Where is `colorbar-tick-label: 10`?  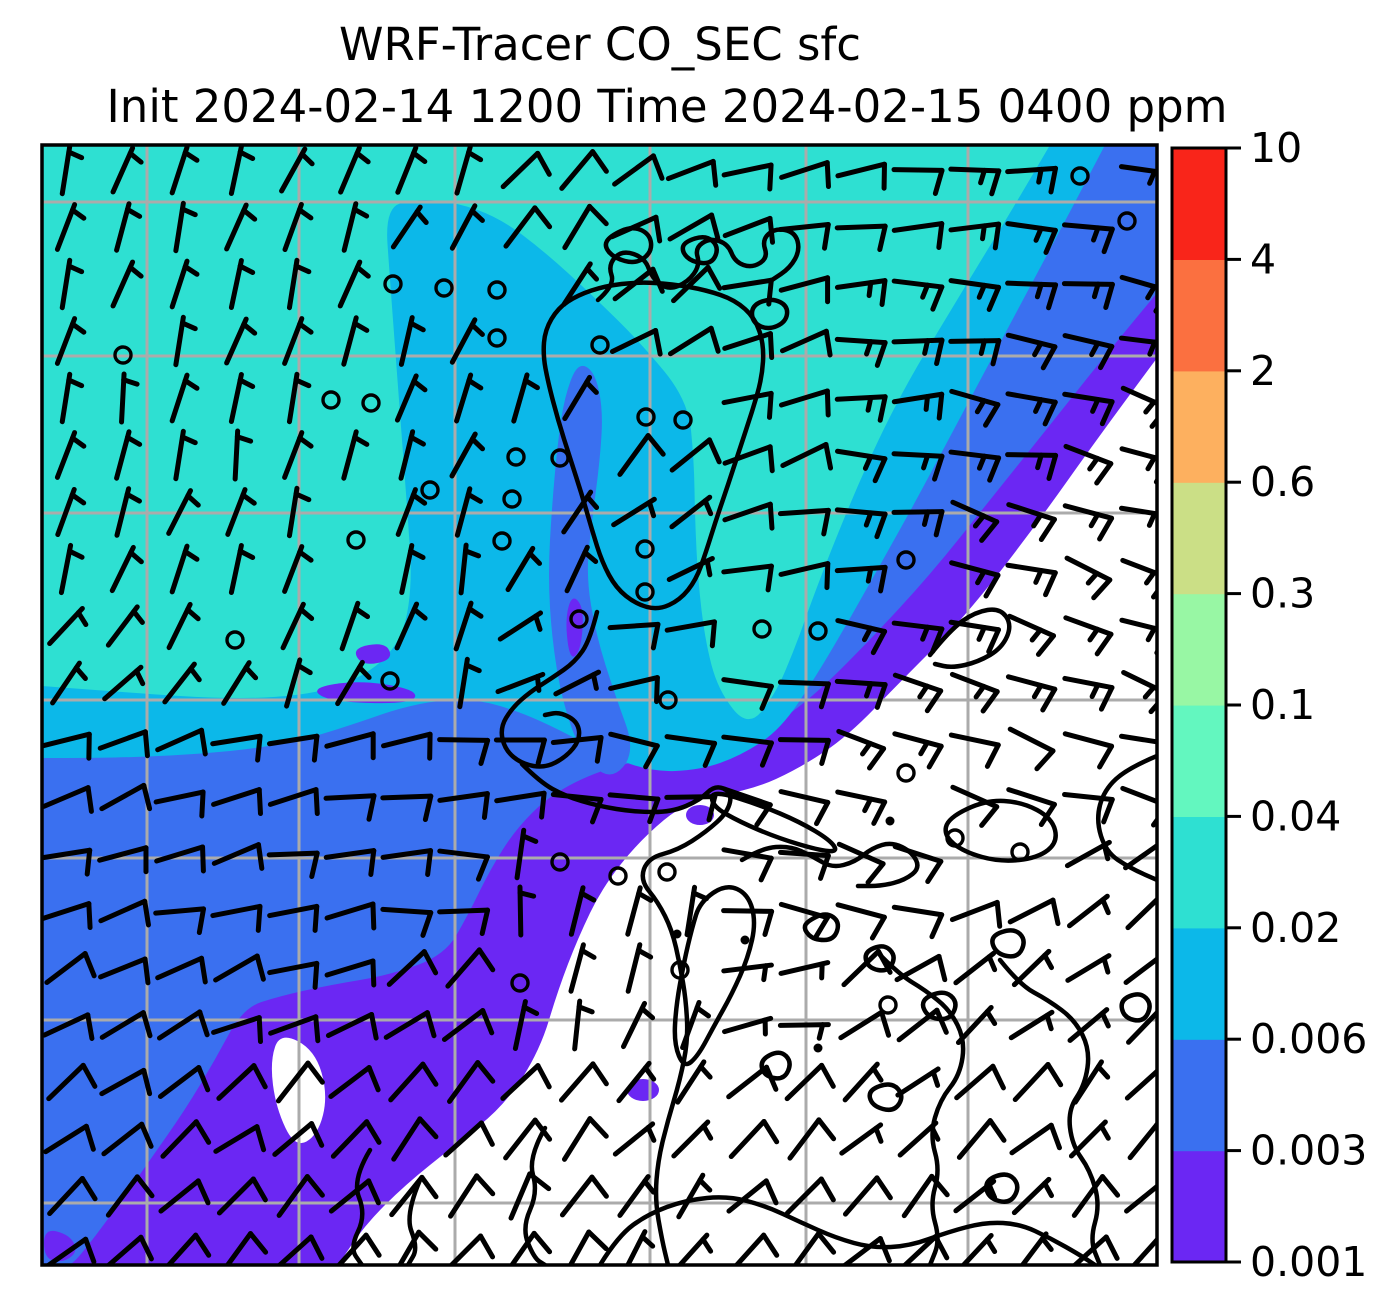 colorbar-tick-label: 10 is located at coordinates (1276, 148).